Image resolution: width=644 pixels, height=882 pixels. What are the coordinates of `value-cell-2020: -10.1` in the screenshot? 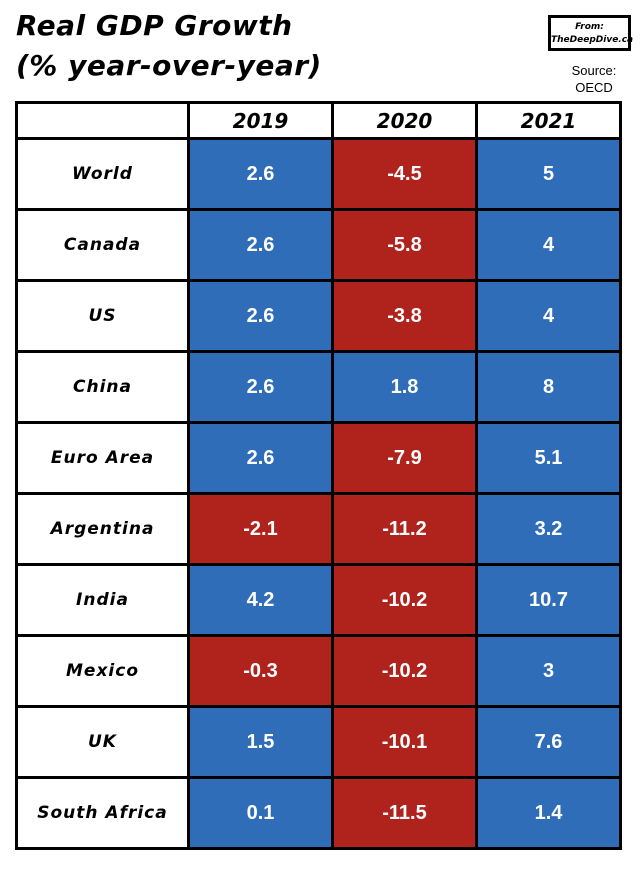 It's located at (404, 742).